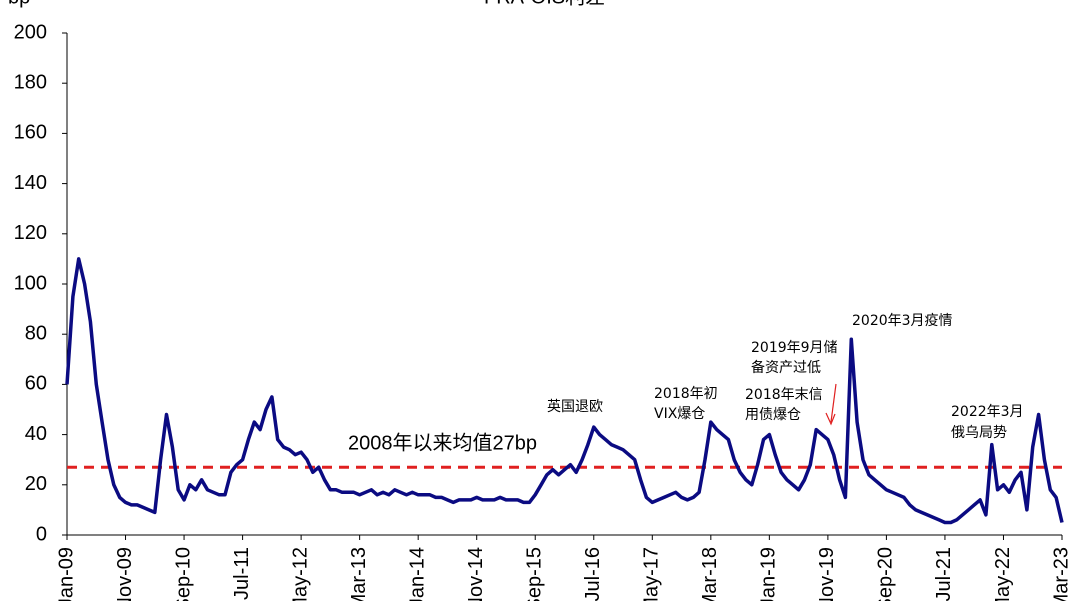 The image size is (1080, 601). What do you see at coordinates (30, 283) in the screenshot?
I see `y-tick-label: 100` at bounding box center [30, 283].